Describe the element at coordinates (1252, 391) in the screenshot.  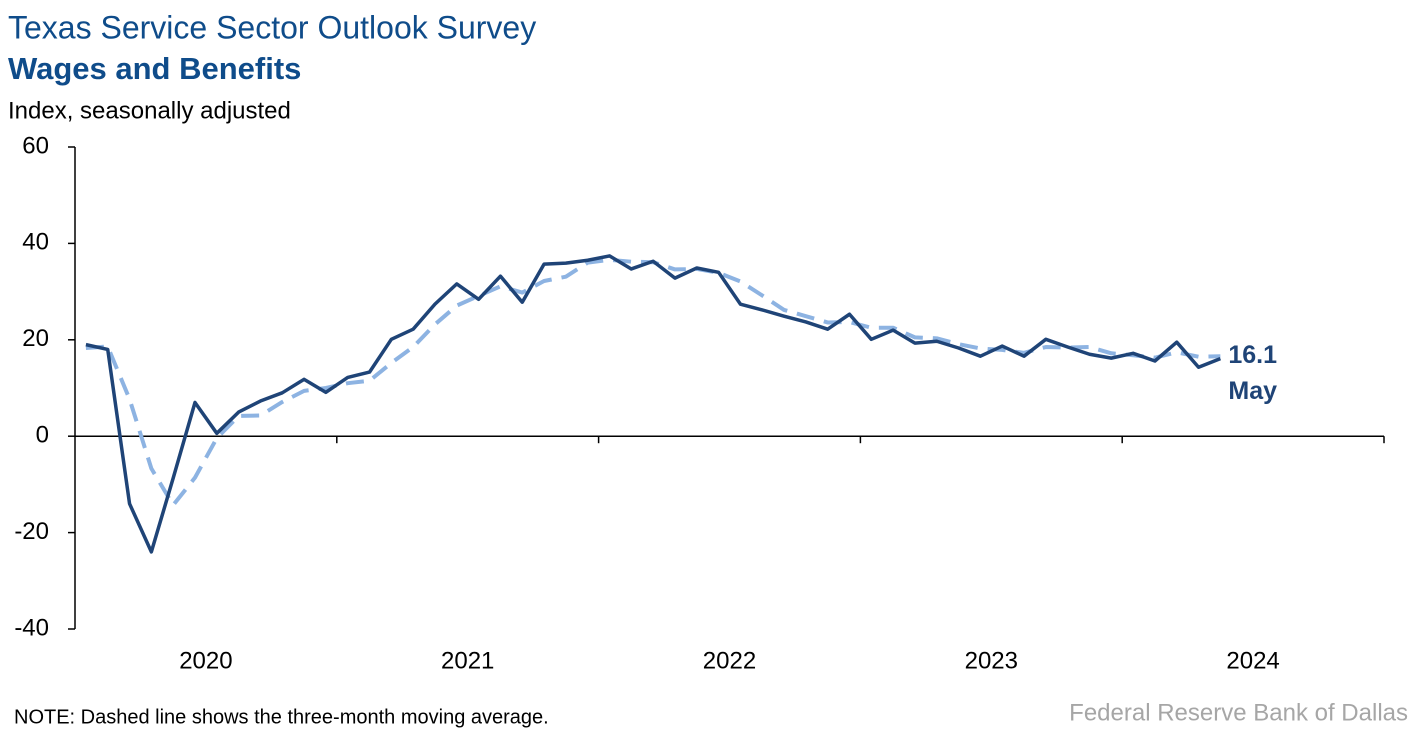
I see `month-annotation: May` at that location.